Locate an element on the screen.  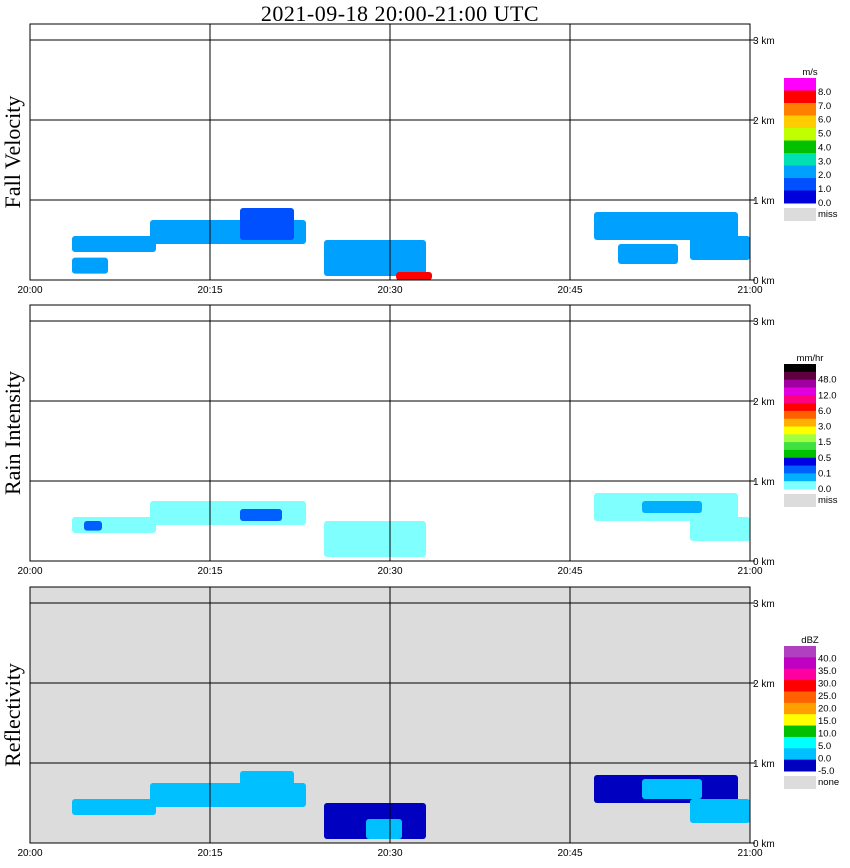
panel-2-colorbar-label: 6.0 is located at coordinates (824, 411).